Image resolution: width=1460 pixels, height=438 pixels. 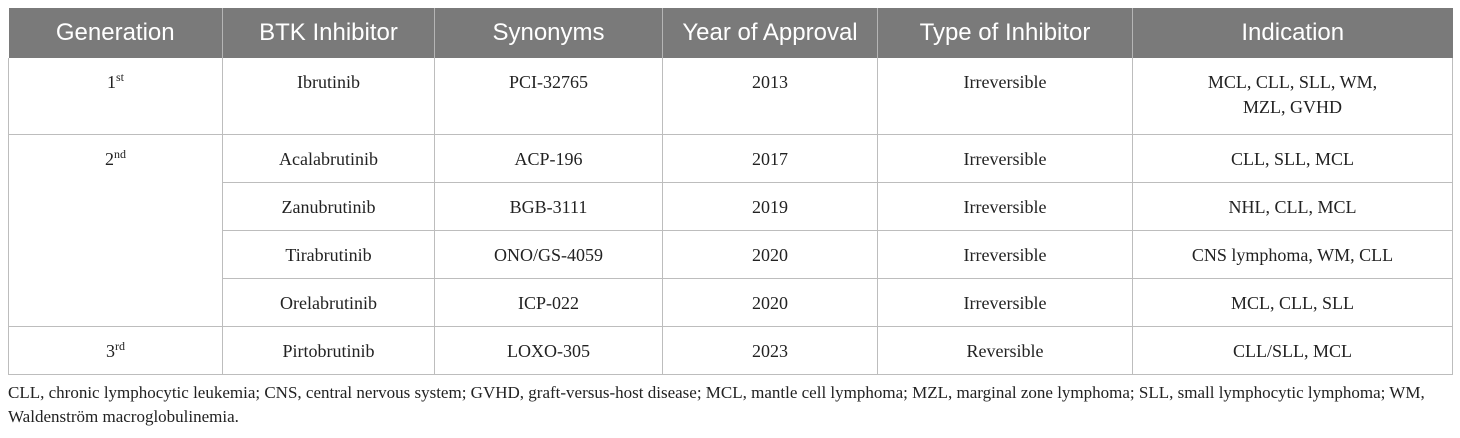 I want to click on indication-cell: CLL, SLL, MCL, so click(x=1292, y=158).